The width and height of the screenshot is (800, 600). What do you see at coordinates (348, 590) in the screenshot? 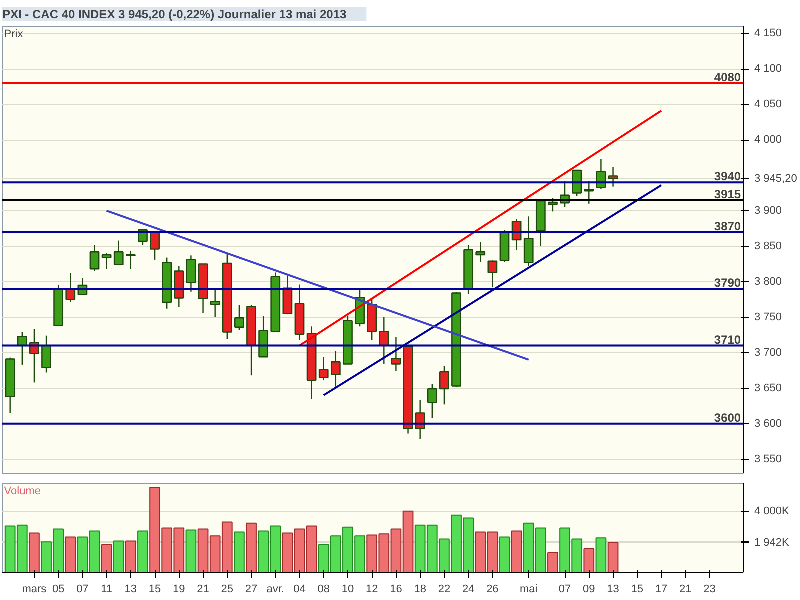
I see `x-tick-label: 10` at bounding box center [348, 590].